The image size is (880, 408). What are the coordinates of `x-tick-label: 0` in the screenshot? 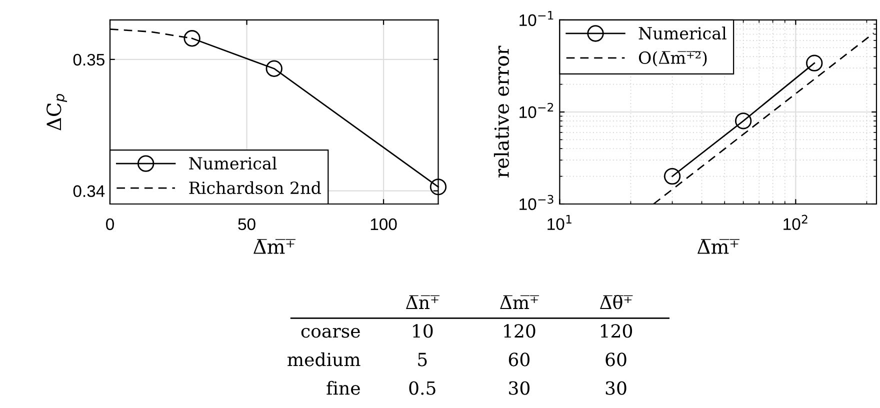 It's located at (110, 224).